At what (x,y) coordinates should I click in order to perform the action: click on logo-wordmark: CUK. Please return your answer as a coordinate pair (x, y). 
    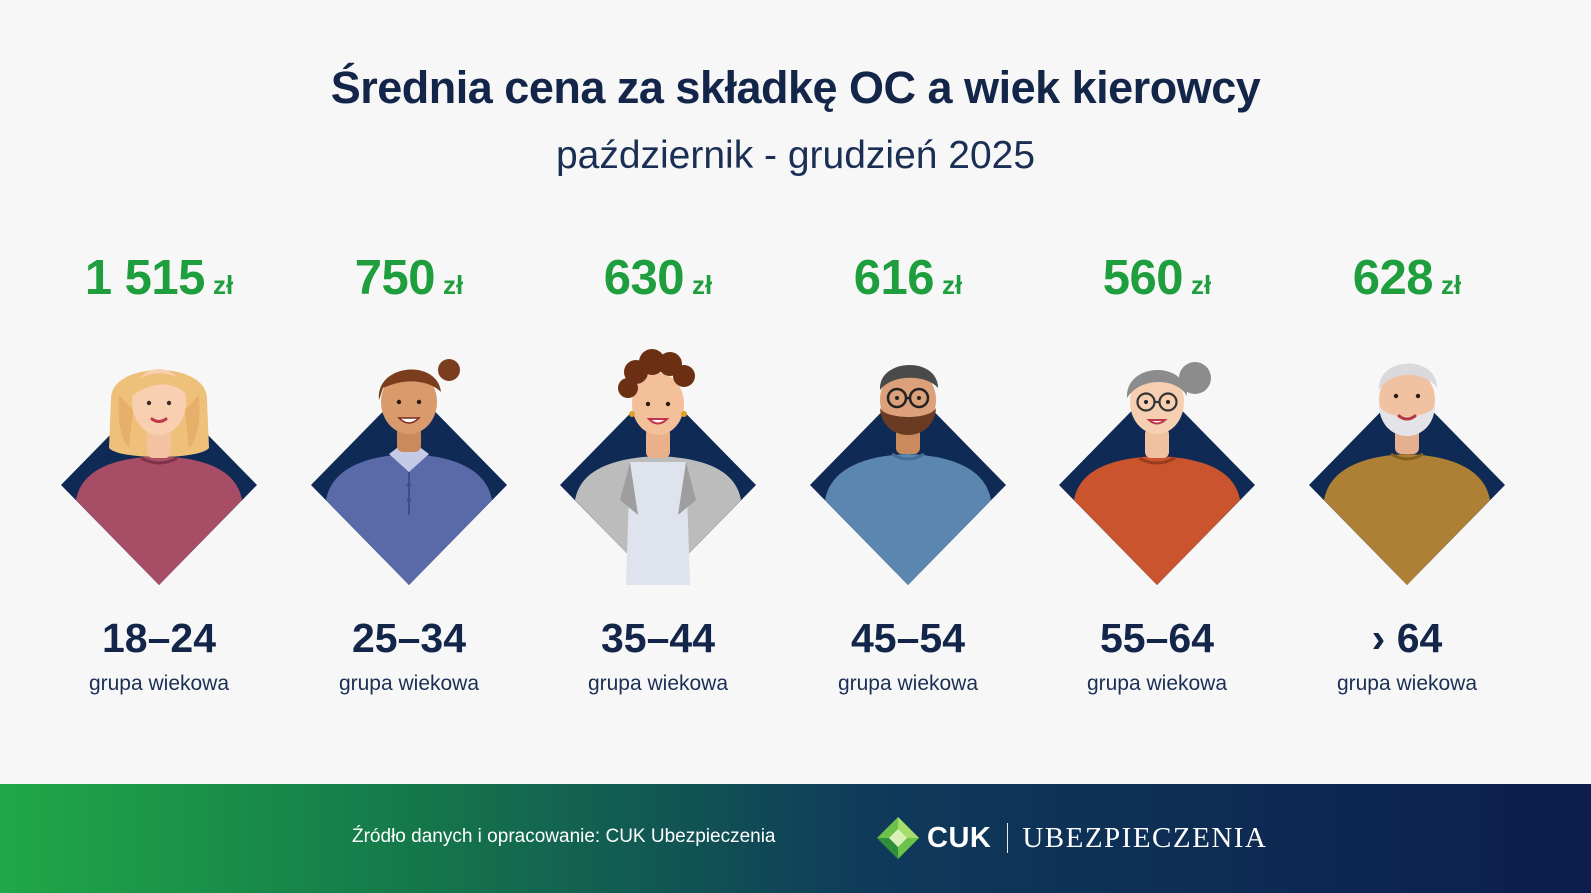
    Looking at the image, I should click on (959, 837).